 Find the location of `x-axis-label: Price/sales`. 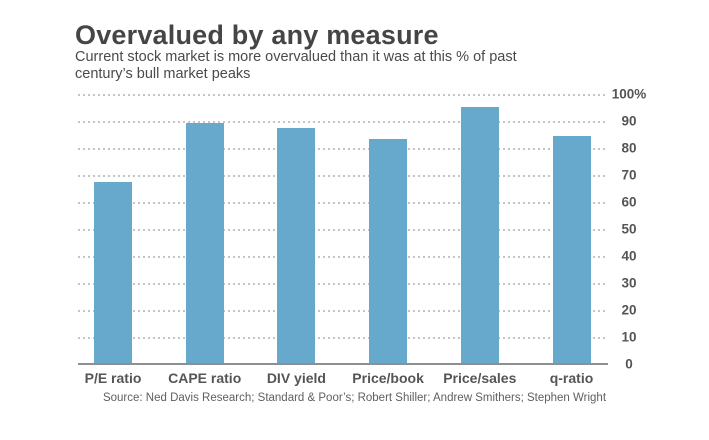

x-axis-label: Price/sales is located at coordinates (480, 378).